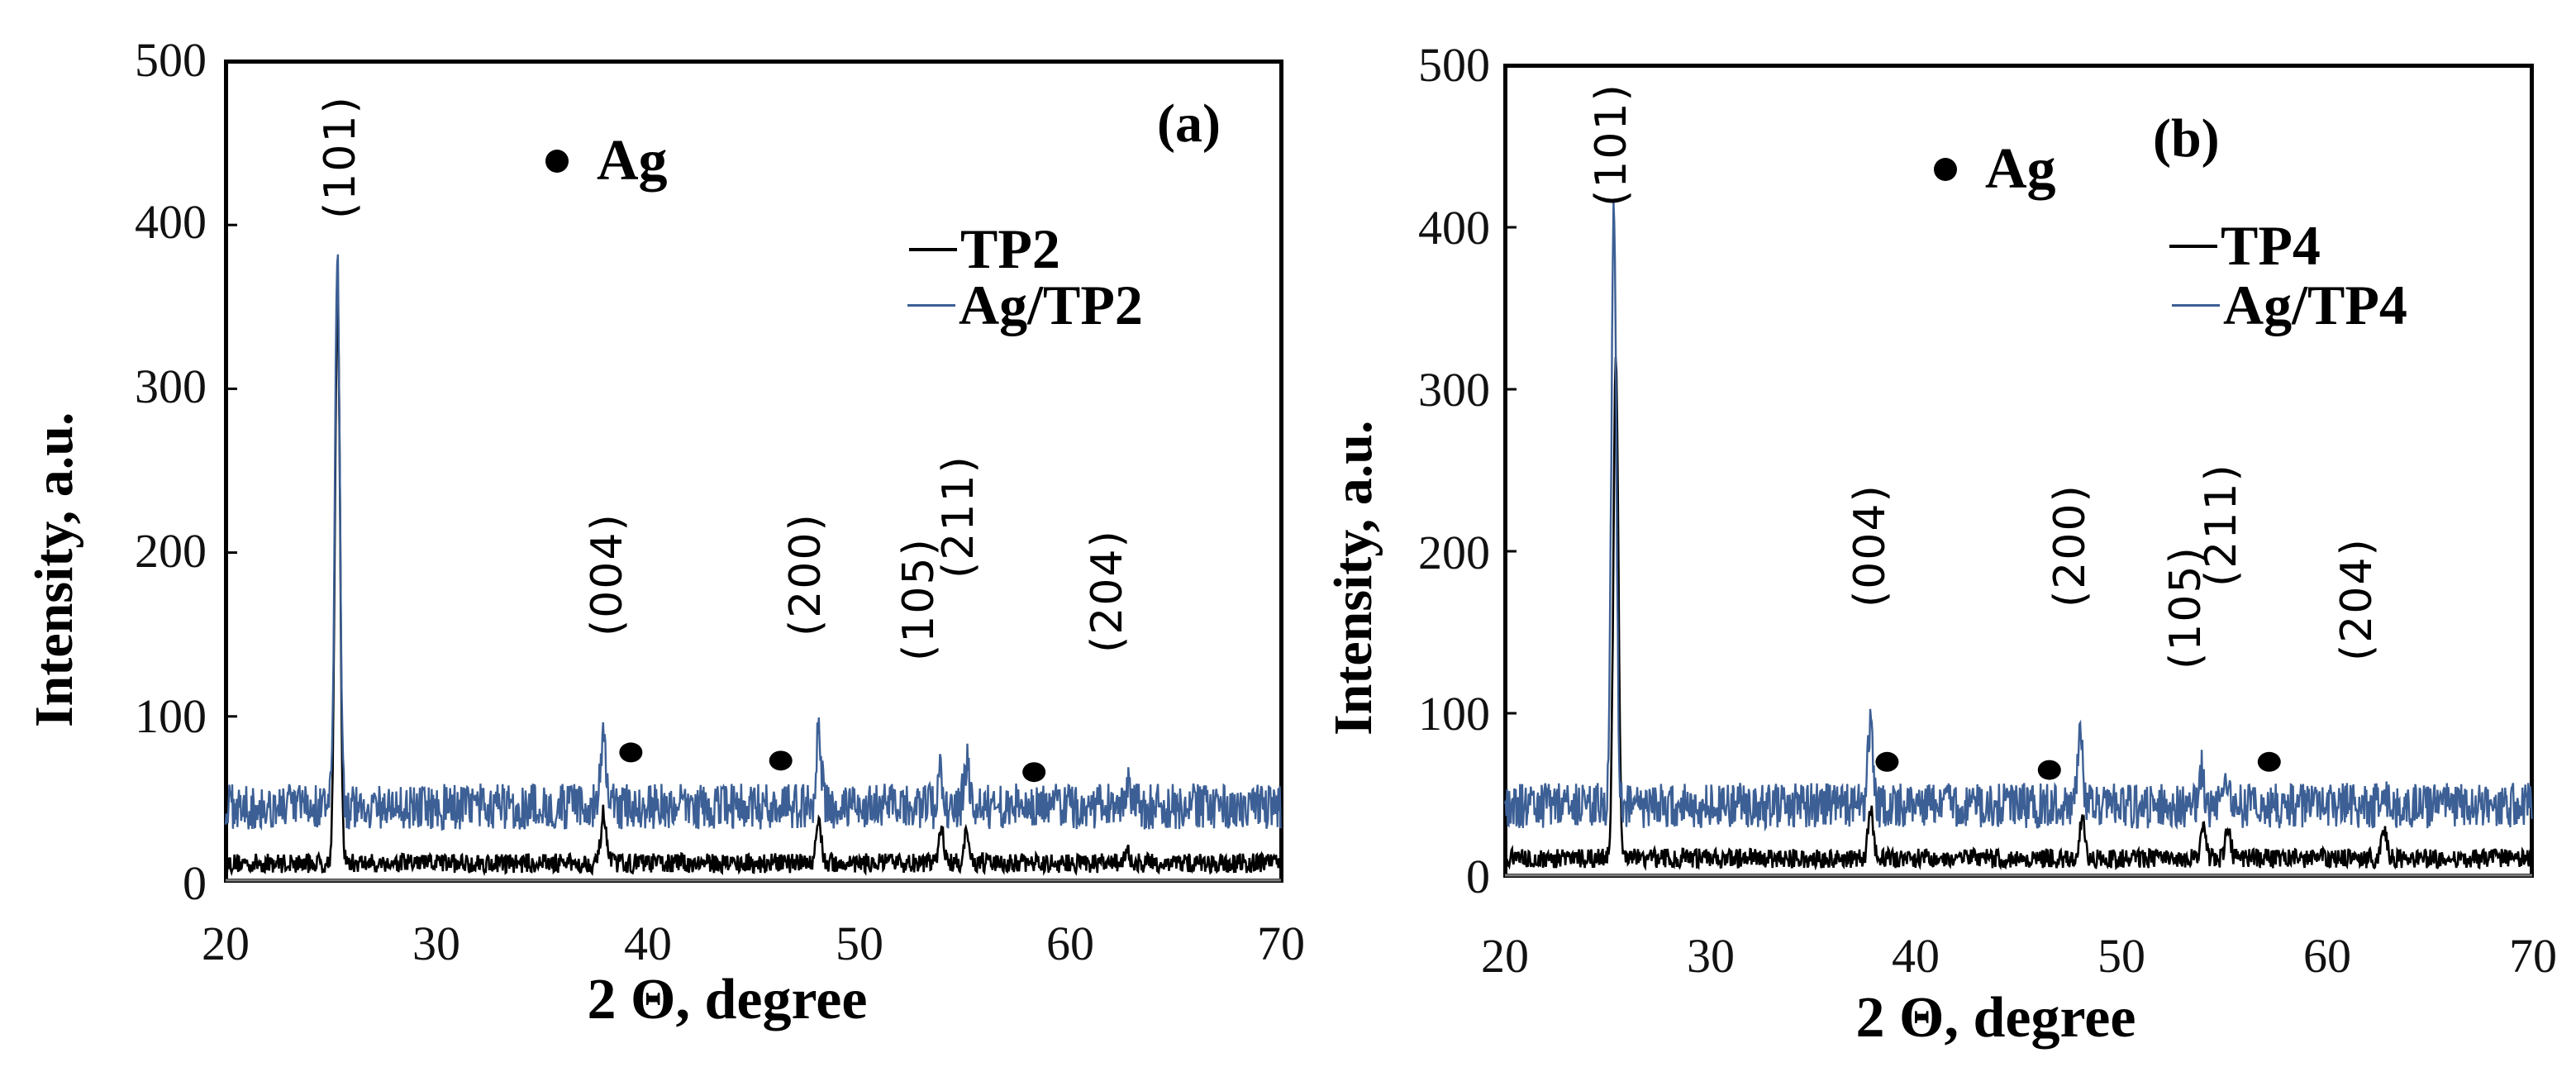 The image size is (2576, 1067). I want to click on panel-tag: (b), so click(2186, 139).